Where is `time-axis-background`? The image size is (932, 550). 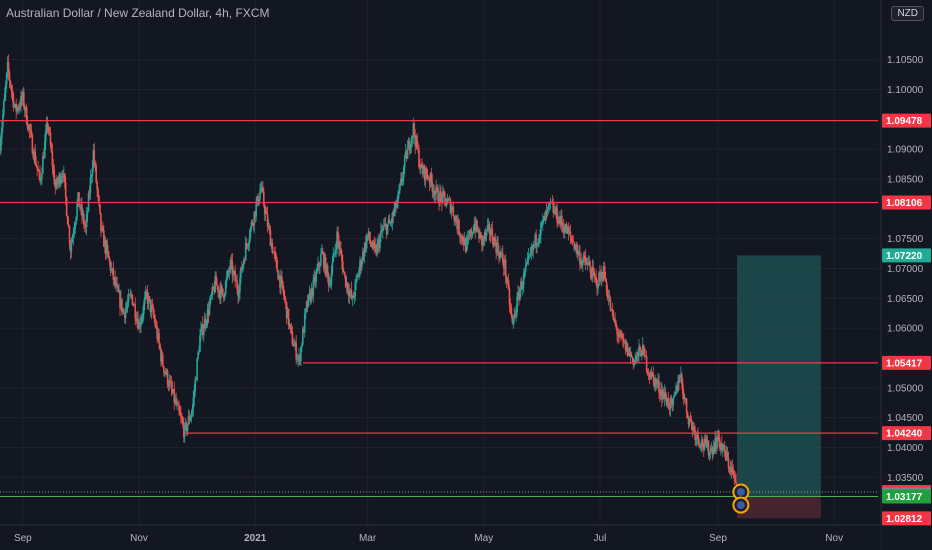
time-axis-background is located at coordinates (440, 537).